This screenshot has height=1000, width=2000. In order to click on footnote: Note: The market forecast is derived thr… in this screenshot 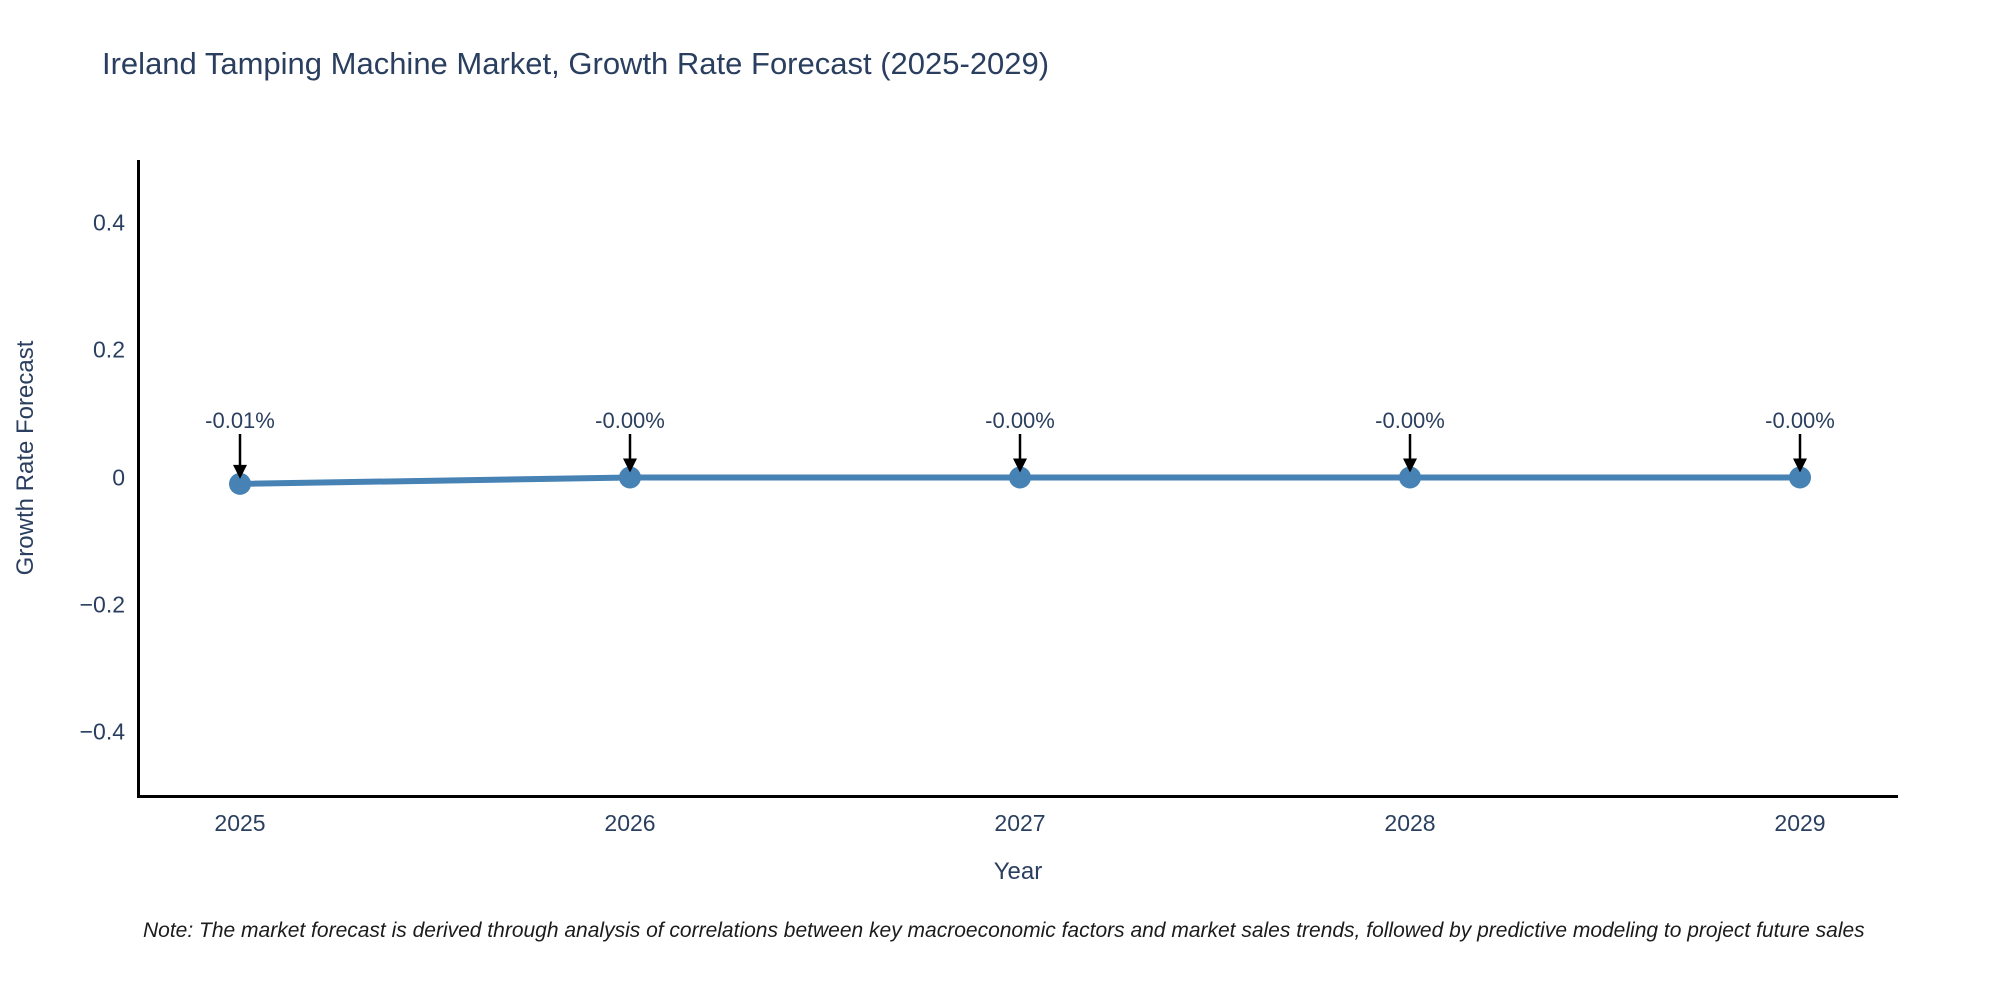, I will do `click(1004, 930)`.